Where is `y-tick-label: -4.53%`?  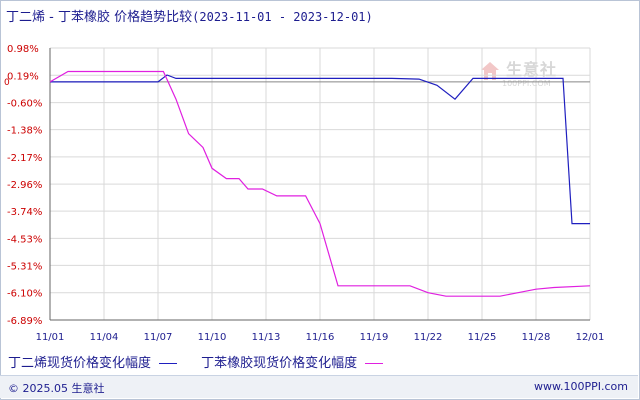 y-tick-label: -4.53% is located at coordinates (24, 239).